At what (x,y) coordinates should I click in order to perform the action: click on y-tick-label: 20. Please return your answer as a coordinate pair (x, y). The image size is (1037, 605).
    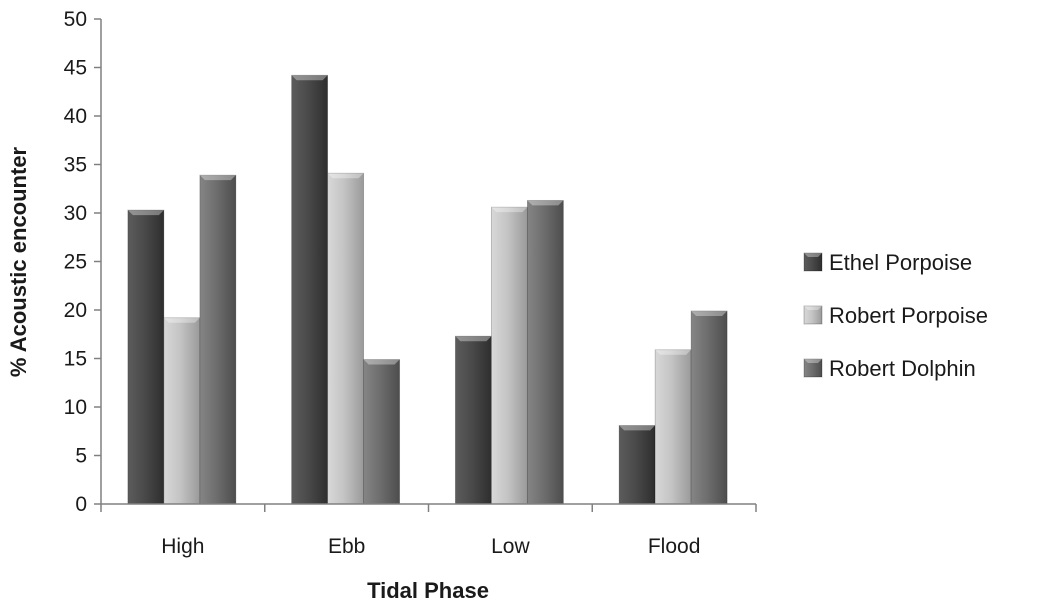
    Looking at the image, I should click on (75, 310).